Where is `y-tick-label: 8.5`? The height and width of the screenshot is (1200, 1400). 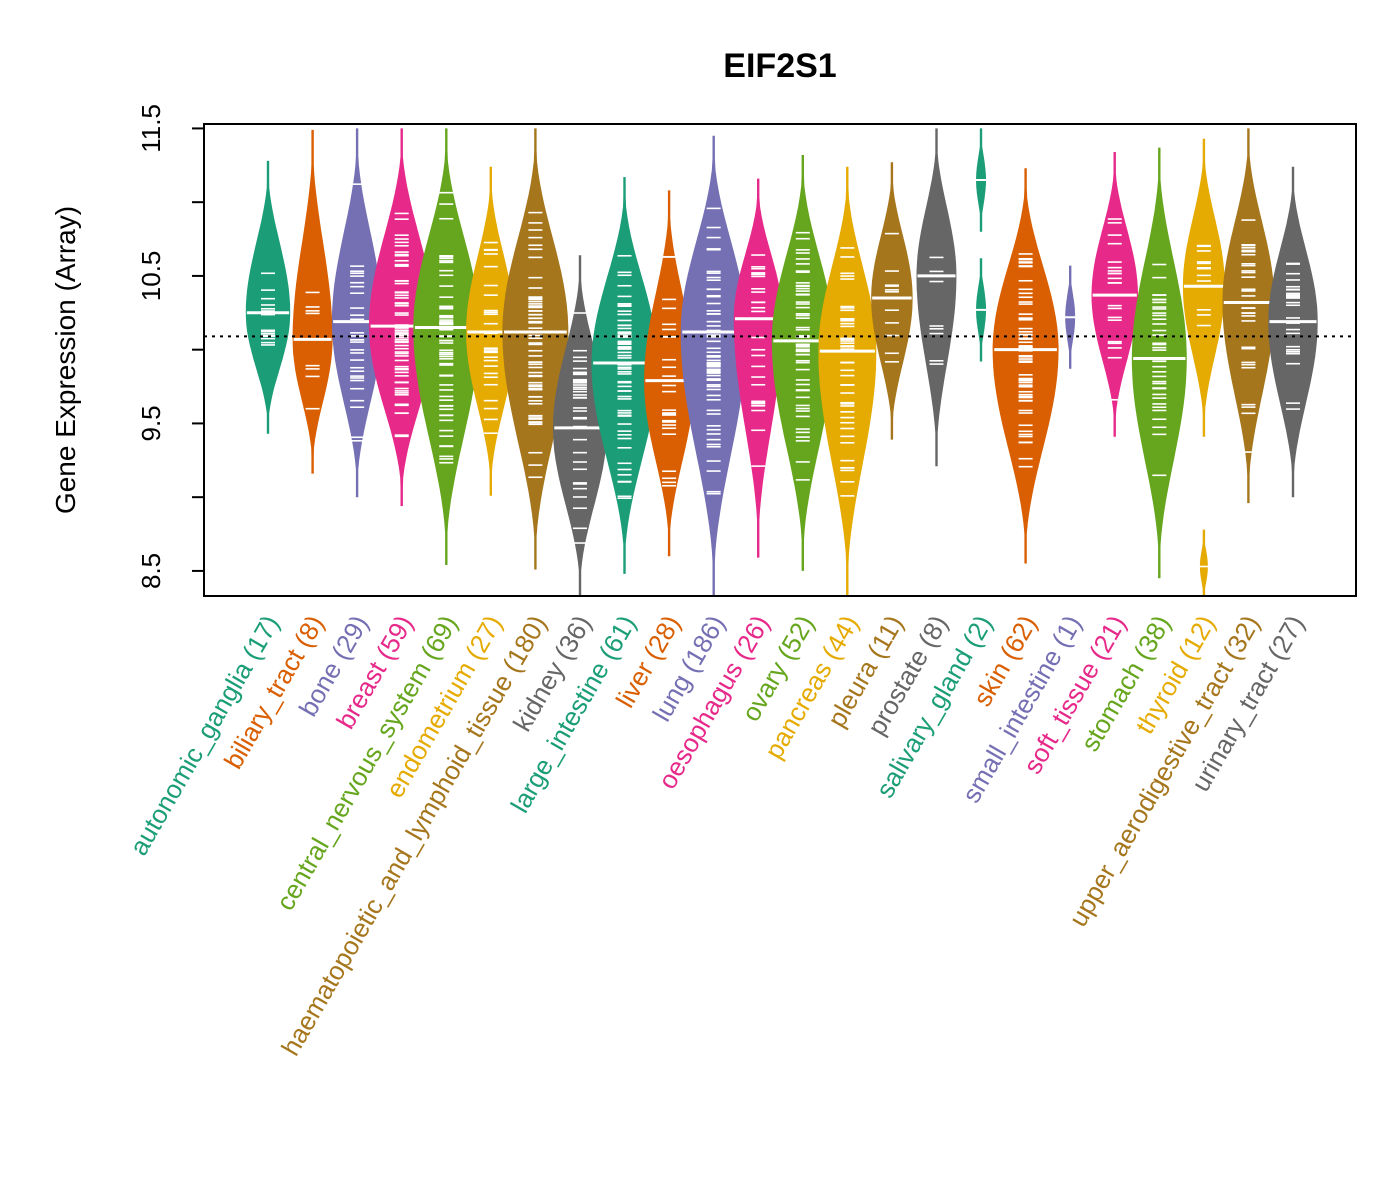 y-tick-label: 8.5 is located at coordinates (151, 571).